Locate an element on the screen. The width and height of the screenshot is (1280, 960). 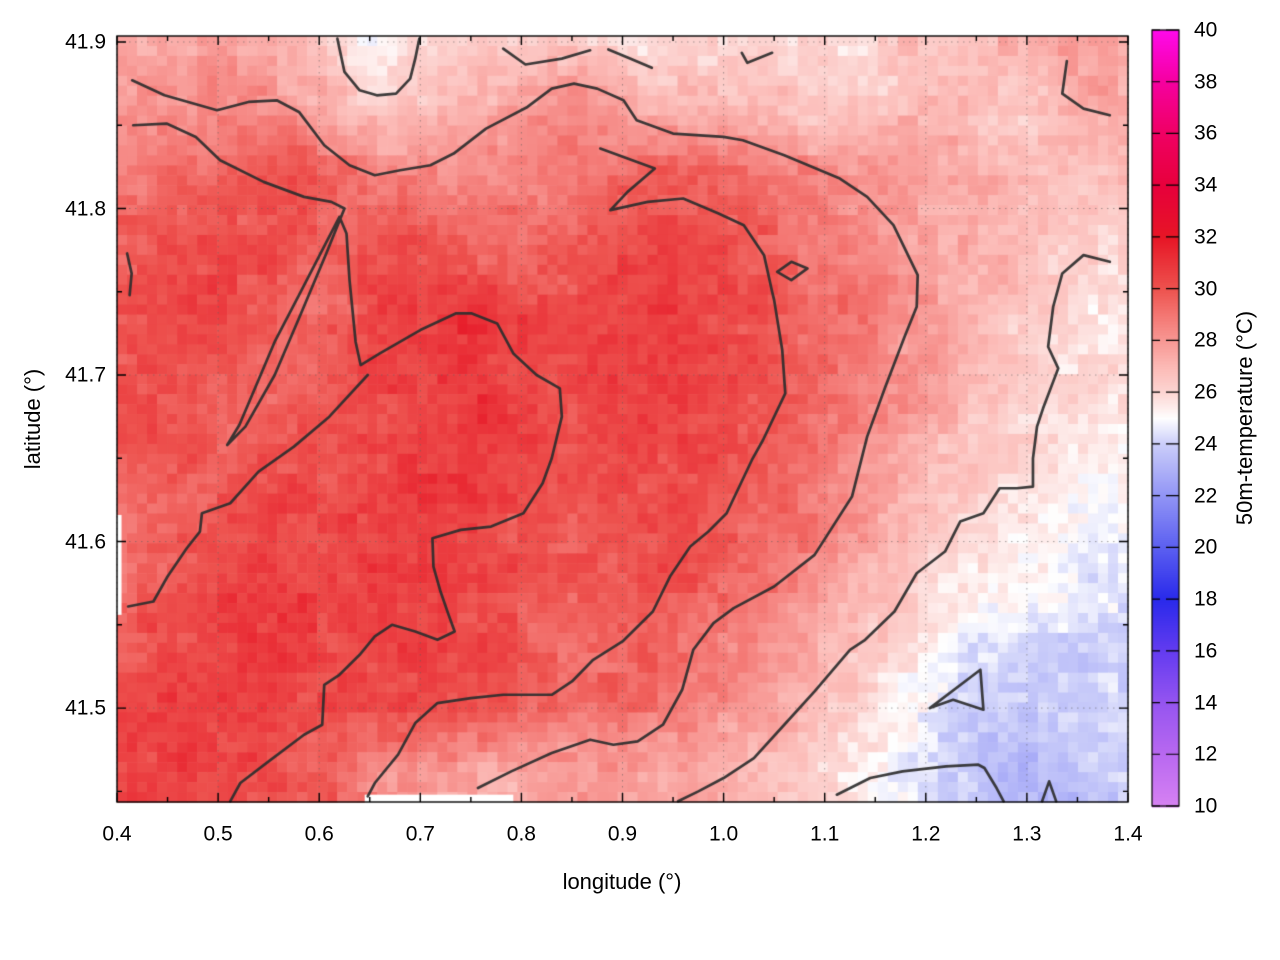
colorbar-tick-label: 28 is located at coordinates (1206, 340).